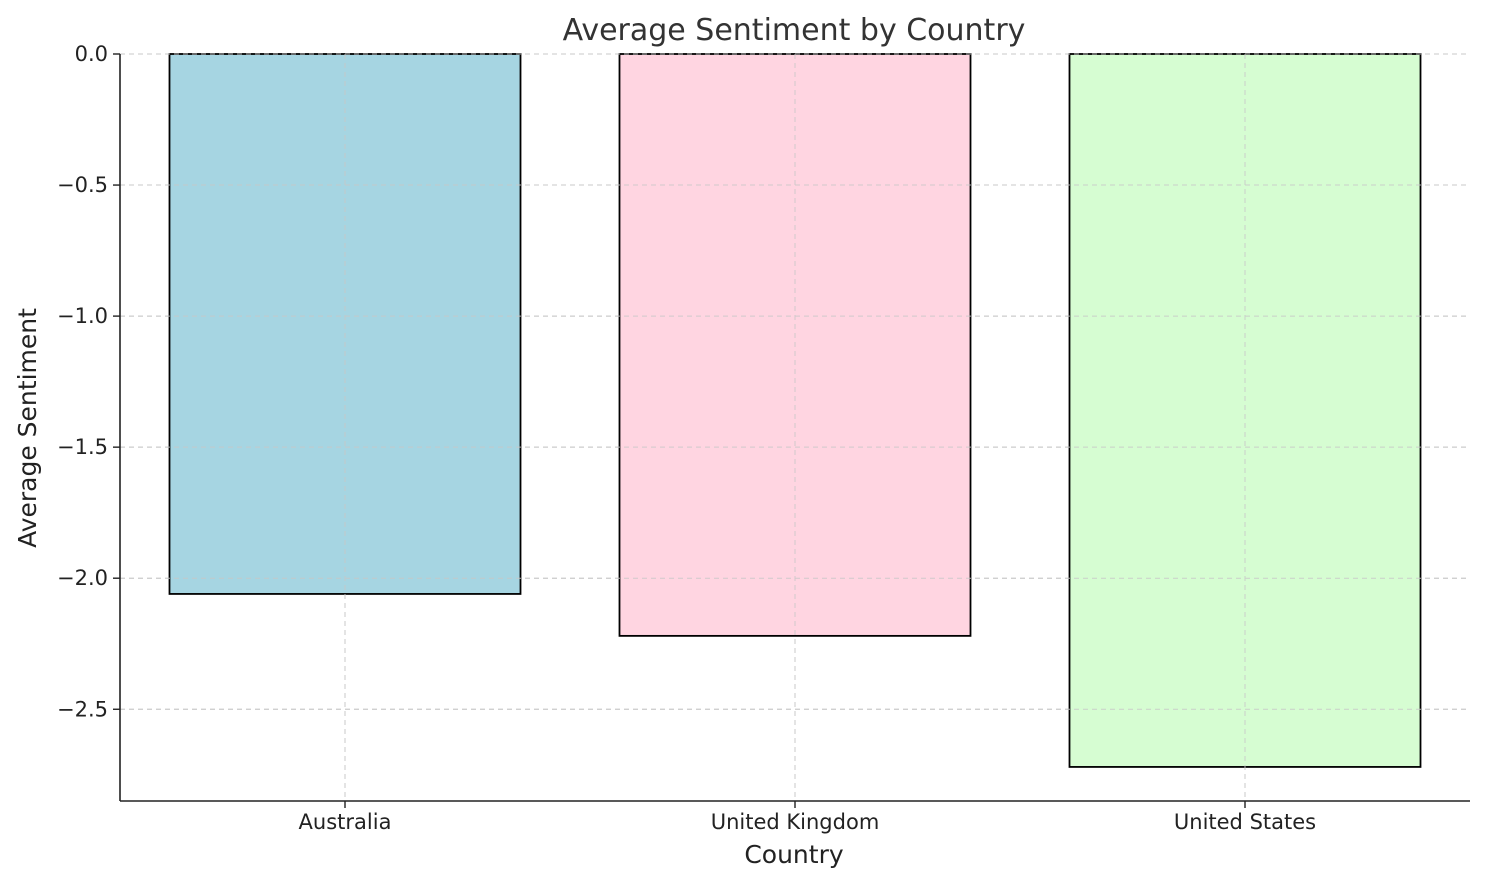 This screenshot has width=1485, height=885. I want to click on y-tick-label: 0.0, so click(91, 54).